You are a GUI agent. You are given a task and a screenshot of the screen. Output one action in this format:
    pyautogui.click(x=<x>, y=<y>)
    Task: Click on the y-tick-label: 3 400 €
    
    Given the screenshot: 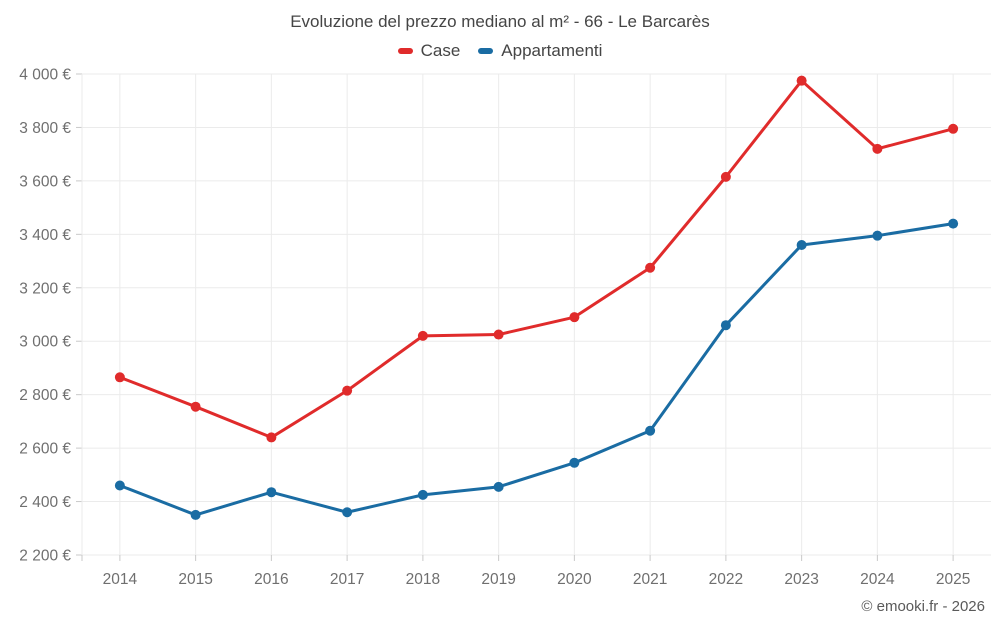 What is the action you would take?
    pyautogui.click(x=45, y=235)
    